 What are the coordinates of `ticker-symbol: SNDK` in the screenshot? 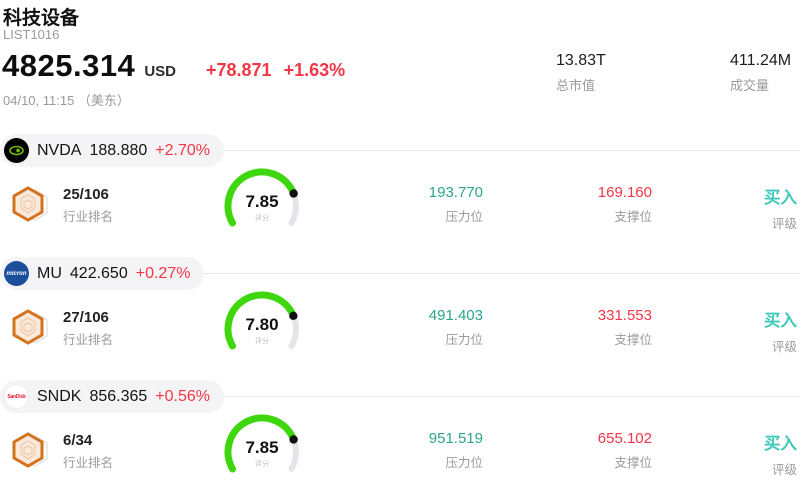 It's located at (59, 396).